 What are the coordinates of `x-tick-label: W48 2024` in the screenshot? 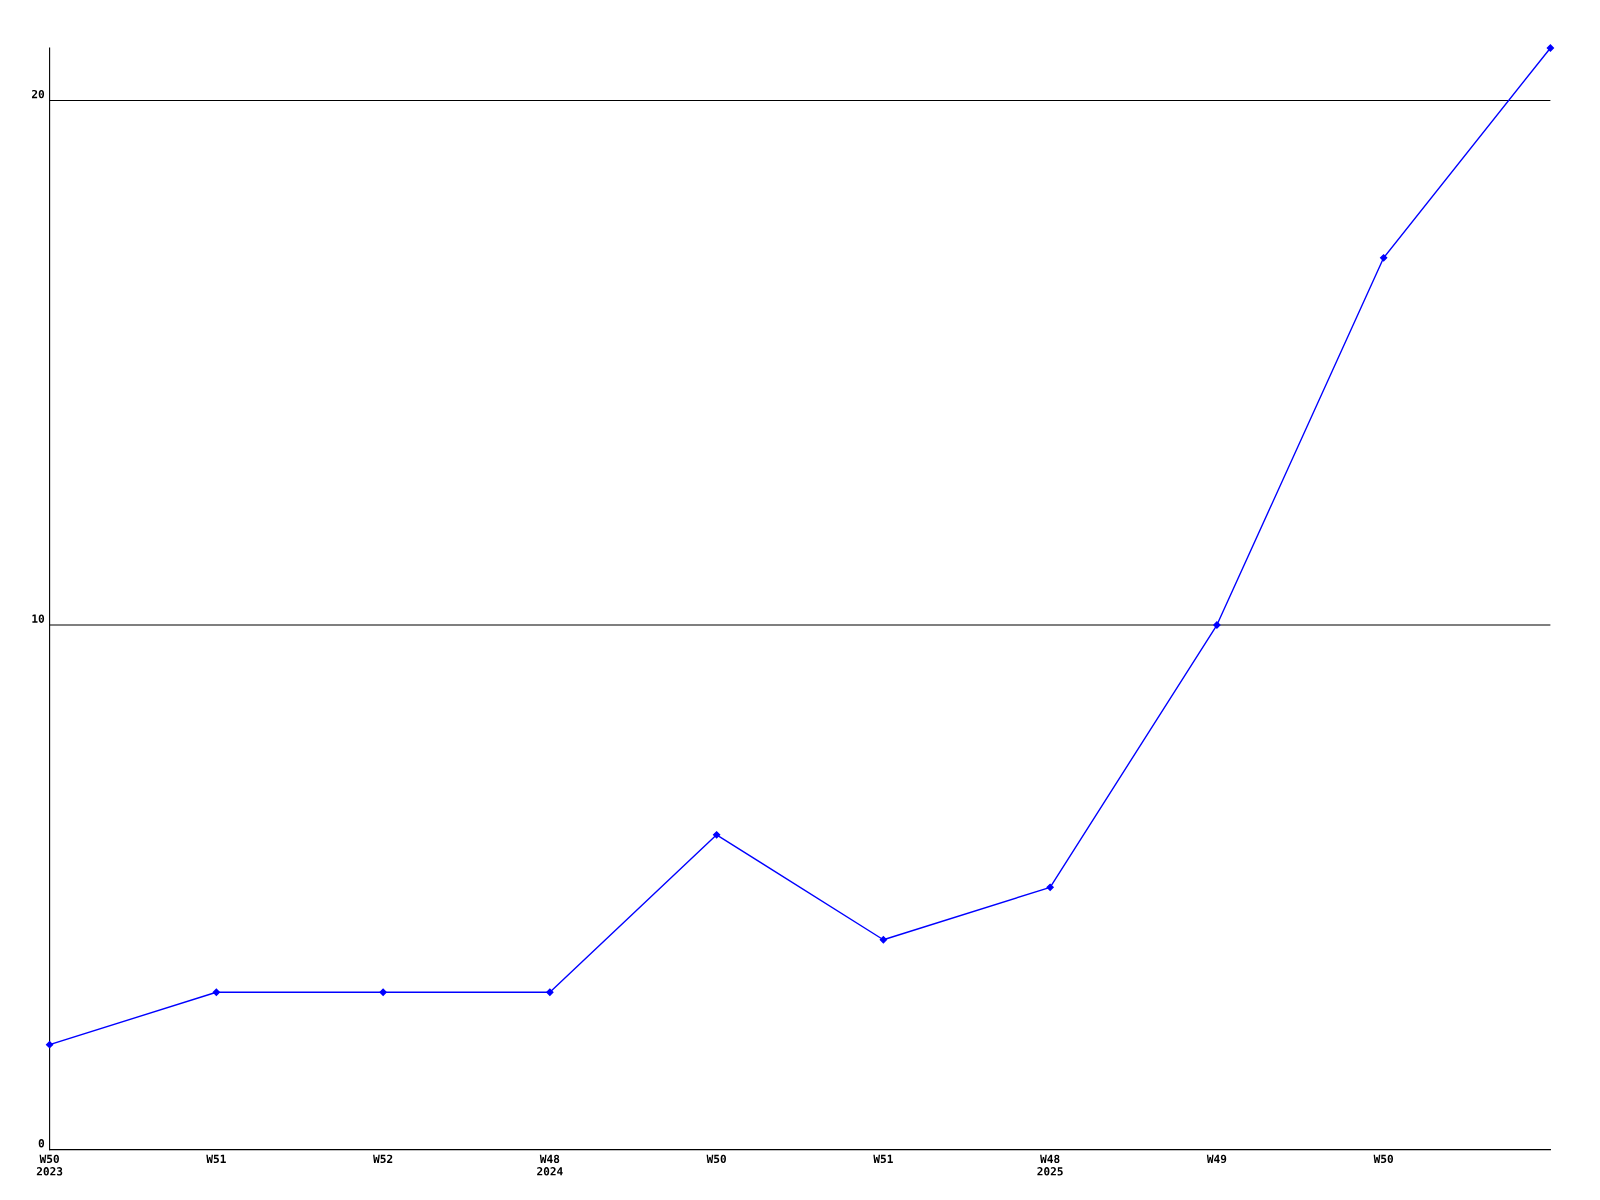 It's located at (550, 1165).